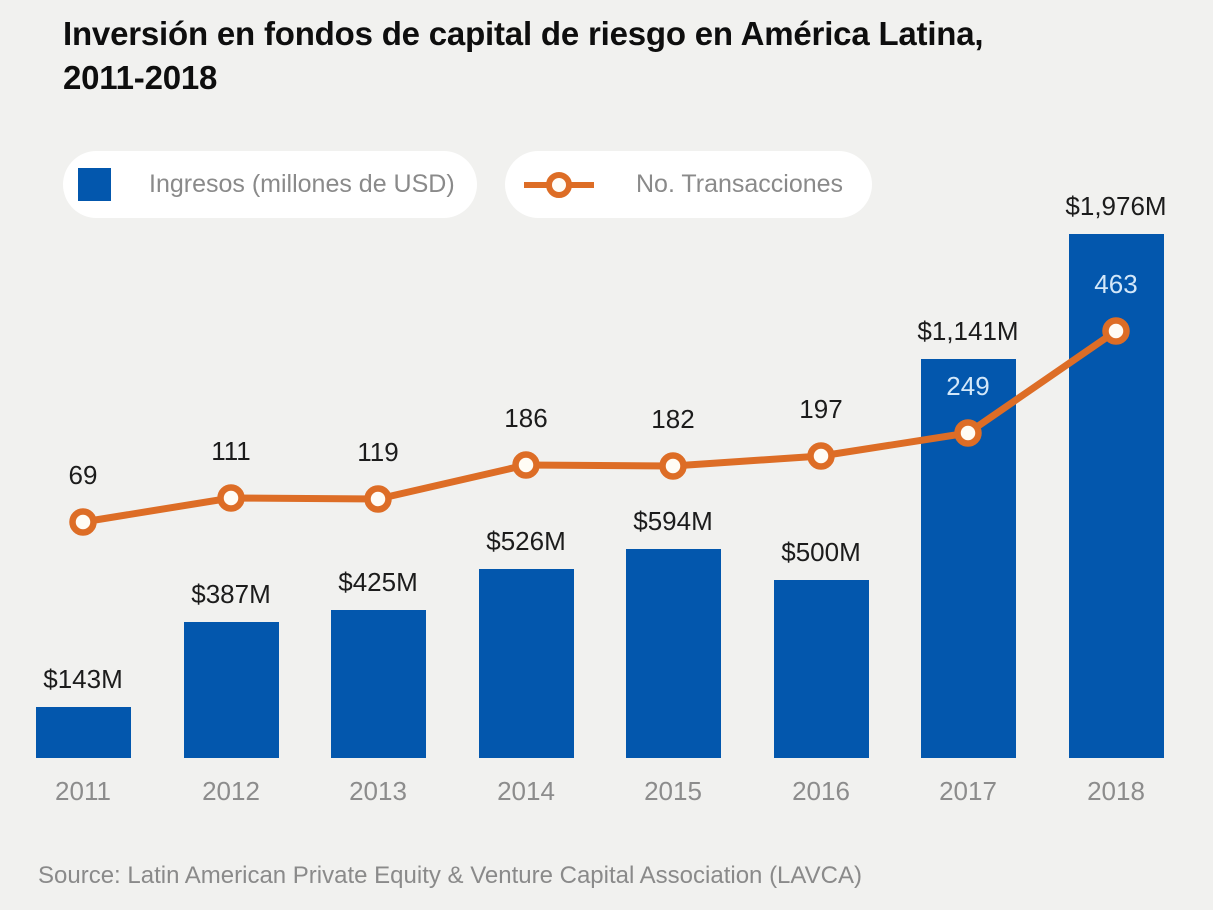 Image resolution: width=1213 pixels, height=910 pixels. Describe the element at coordinates (968, 386) in the screenshot. I see `transactions-value-label: 249` at that location.